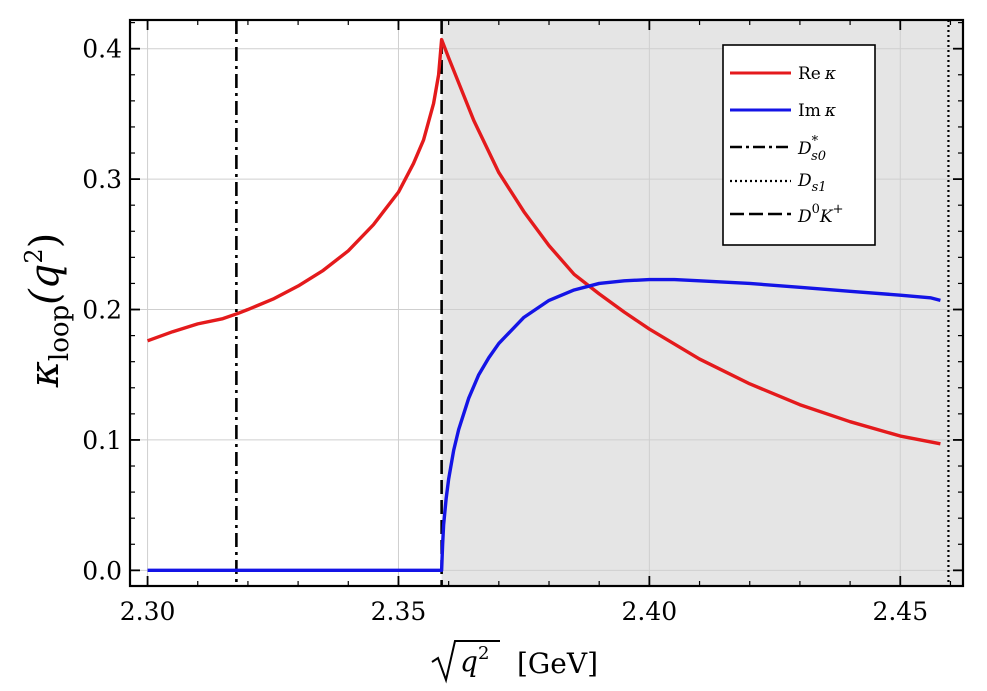 This screenshot has width=987, height=691. I want to click on legend-label-re: Re κ, so click(817, 74).